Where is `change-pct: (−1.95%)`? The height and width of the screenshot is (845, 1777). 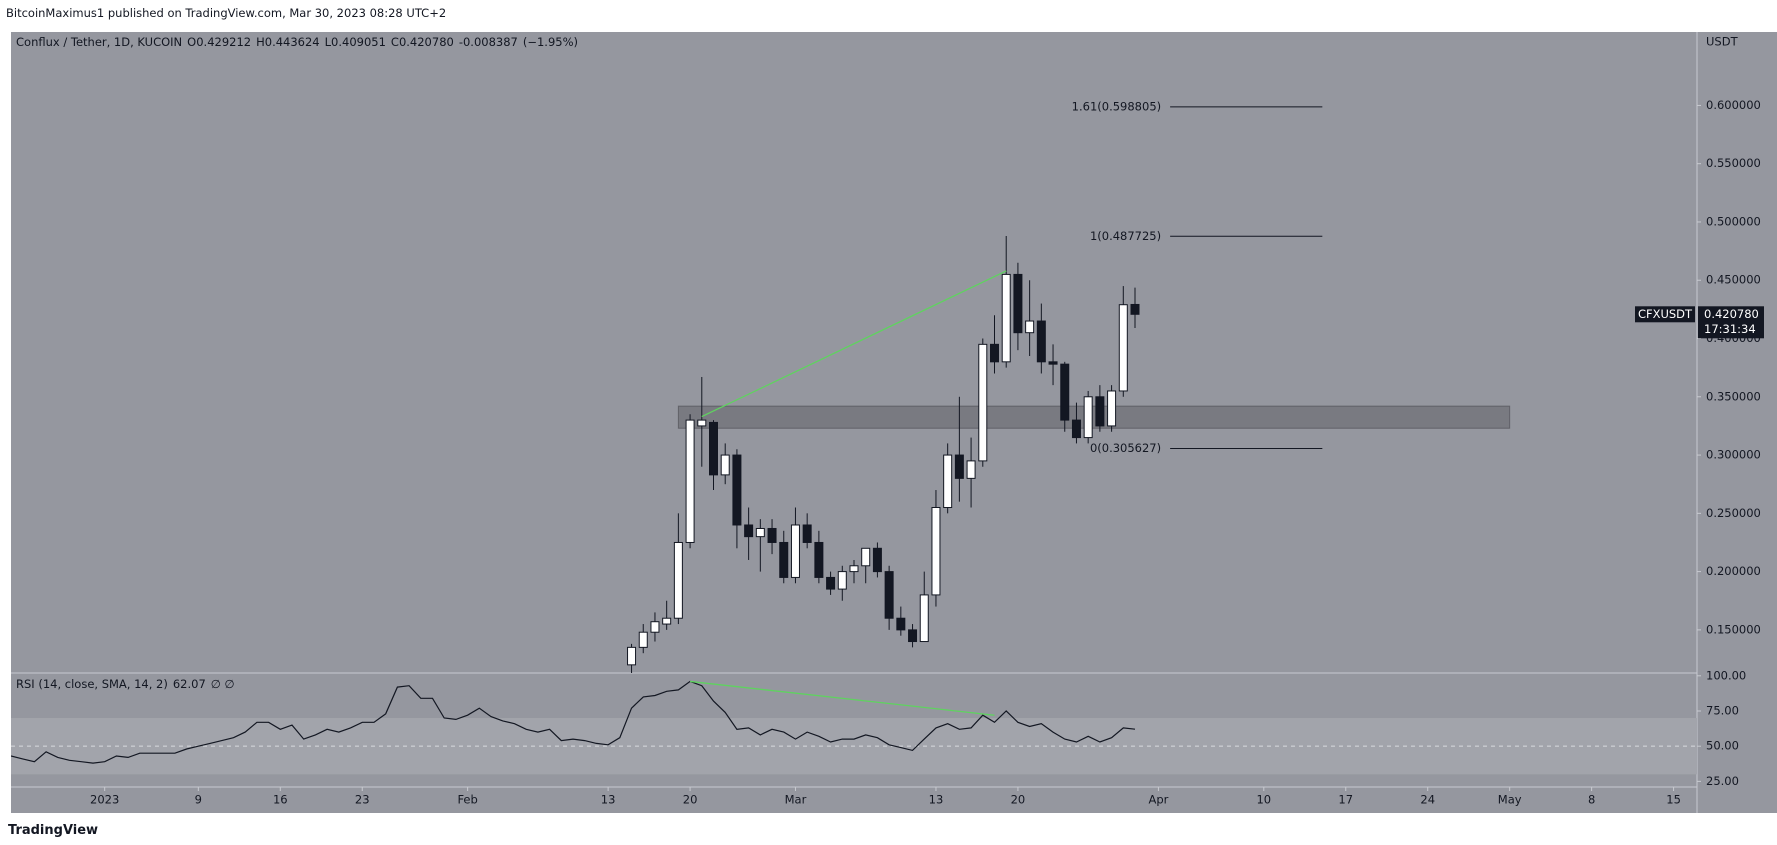
change-pct: (−1.95%) is located at coordinates (550, 42).